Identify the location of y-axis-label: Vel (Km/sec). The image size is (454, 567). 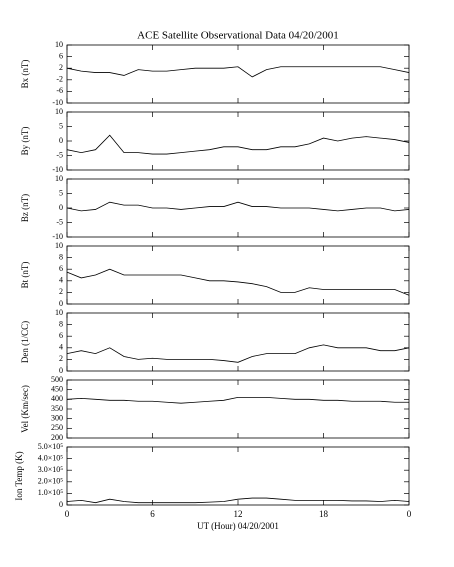
(25, 409).